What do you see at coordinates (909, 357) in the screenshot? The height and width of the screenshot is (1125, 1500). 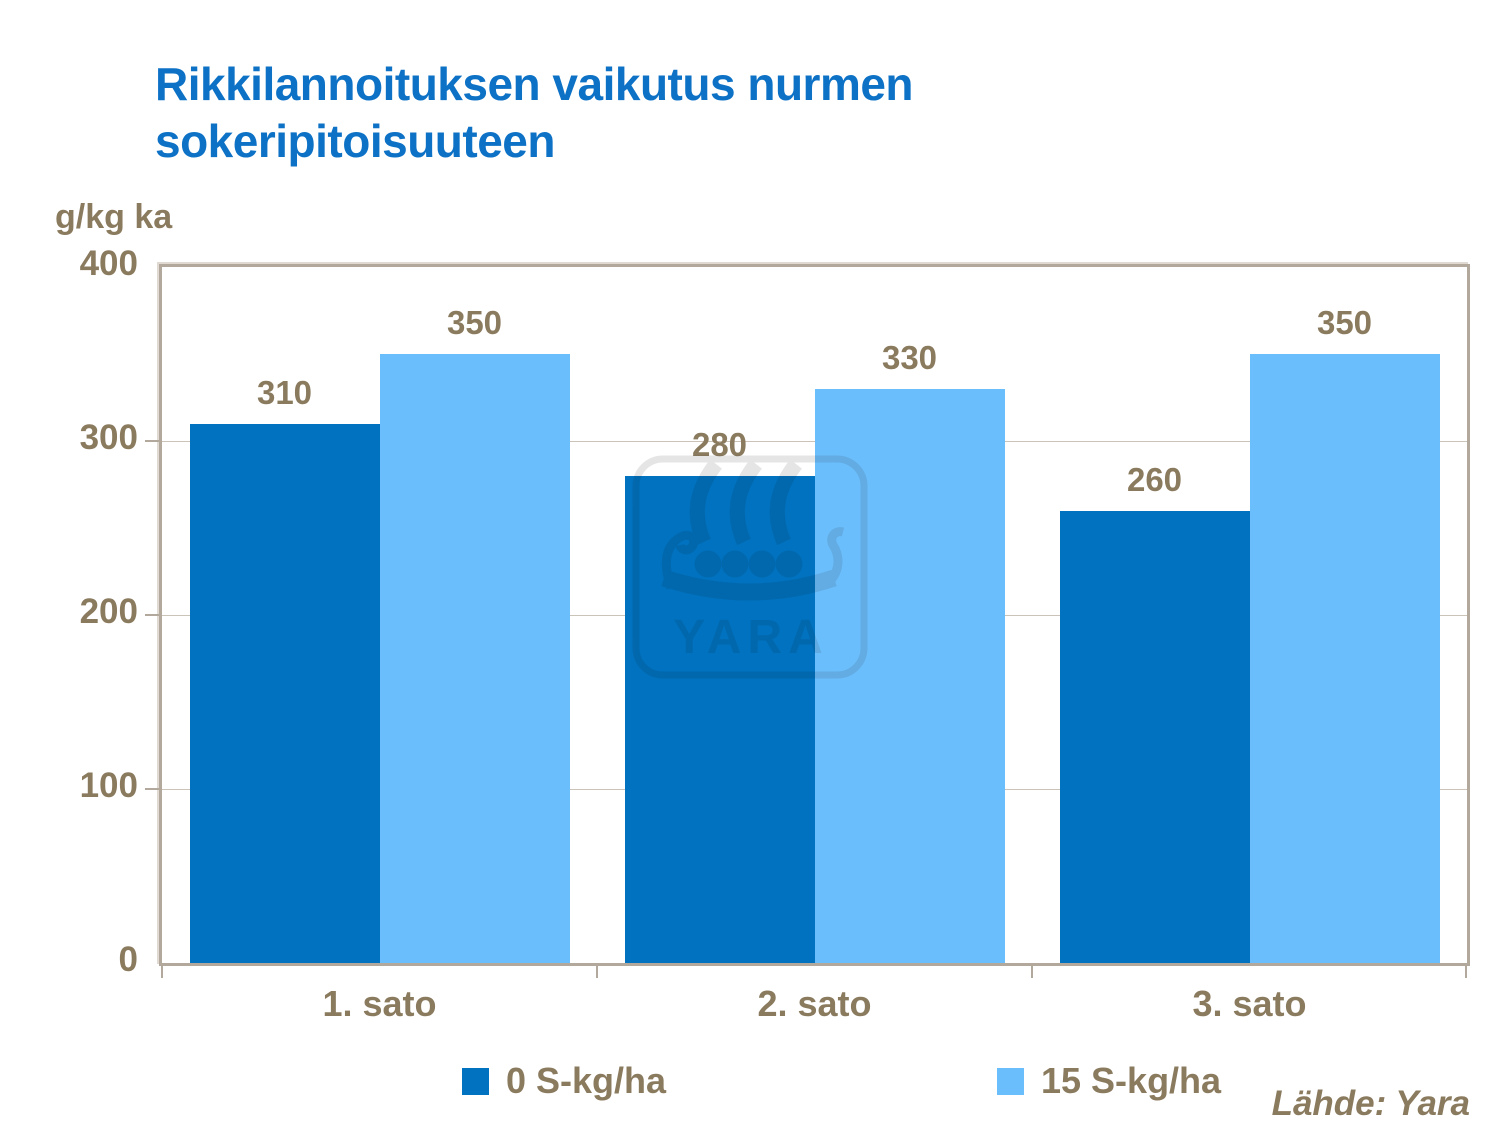 I see `bar-value-label: 330` at bounding box center [909, 357].